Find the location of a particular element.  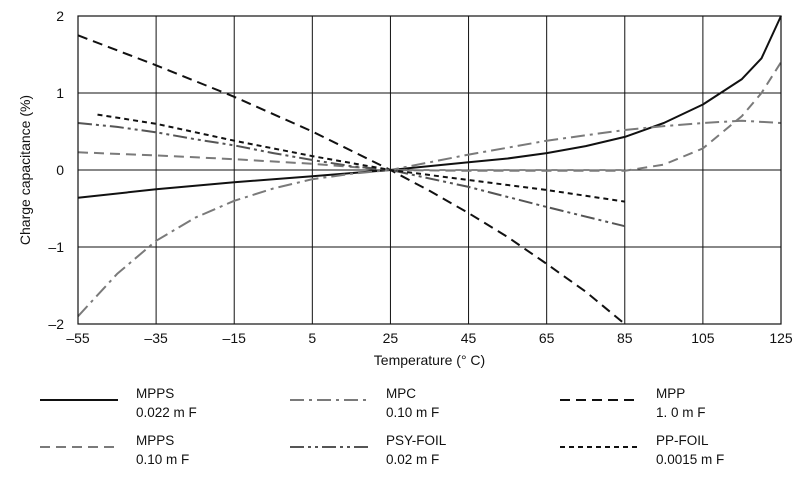

legend-label: PSY-FOIL is located at coordinates (416, 440).